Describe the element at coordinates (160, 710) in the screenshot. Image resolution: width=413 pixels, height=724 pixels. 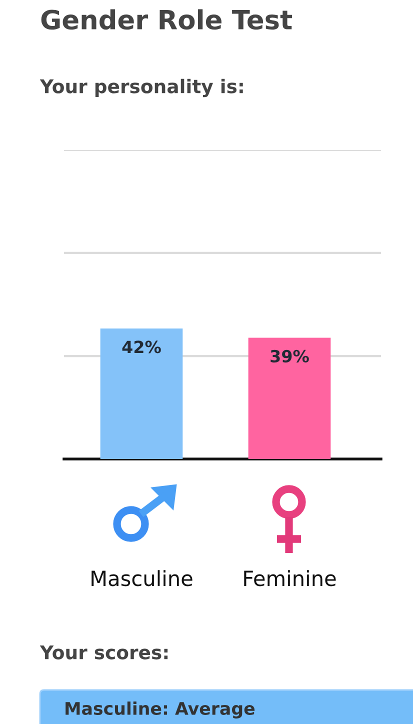
I see `text: Masculine: Average` at that location.